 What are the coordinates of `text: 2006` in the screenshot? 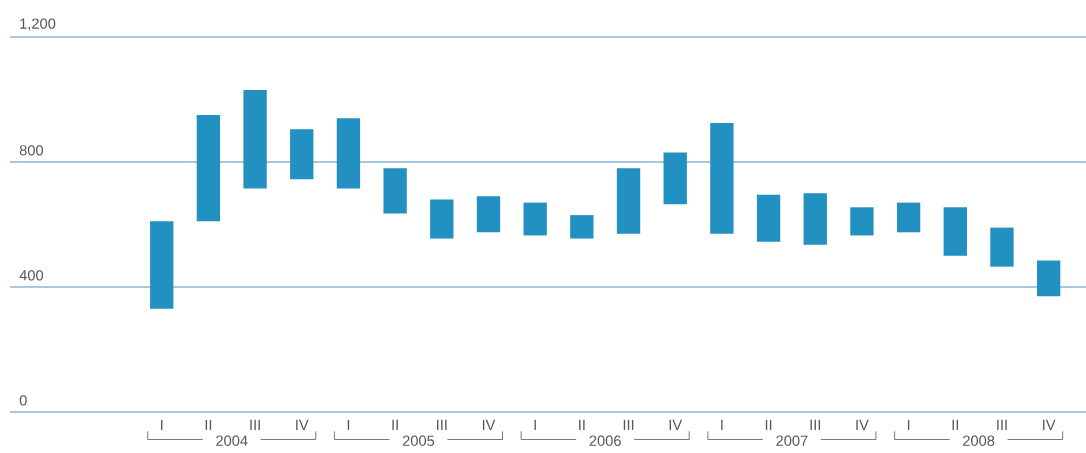 It's located at (605, 440).